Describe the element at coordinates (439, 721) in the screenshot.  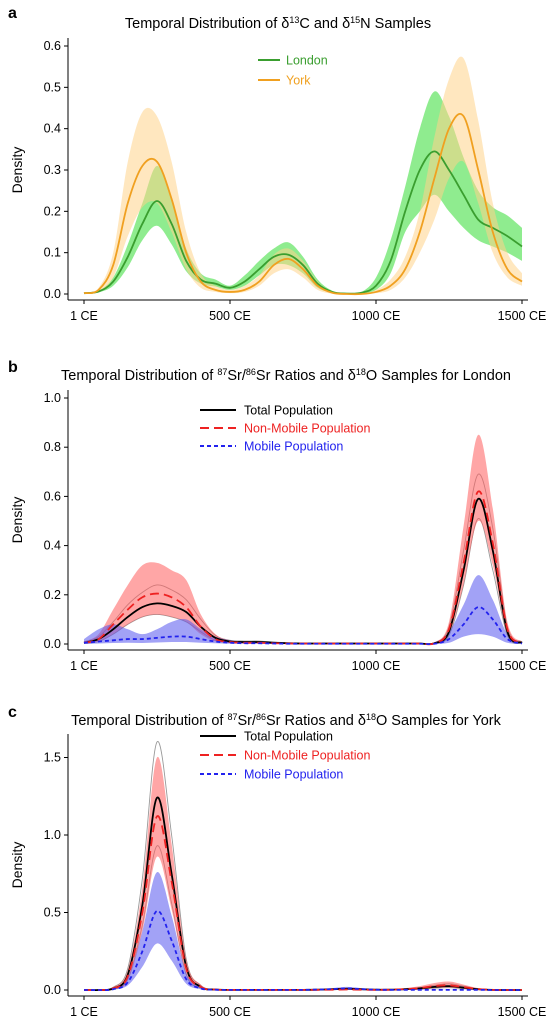
I see `title-text: O Samples for York` at that location.